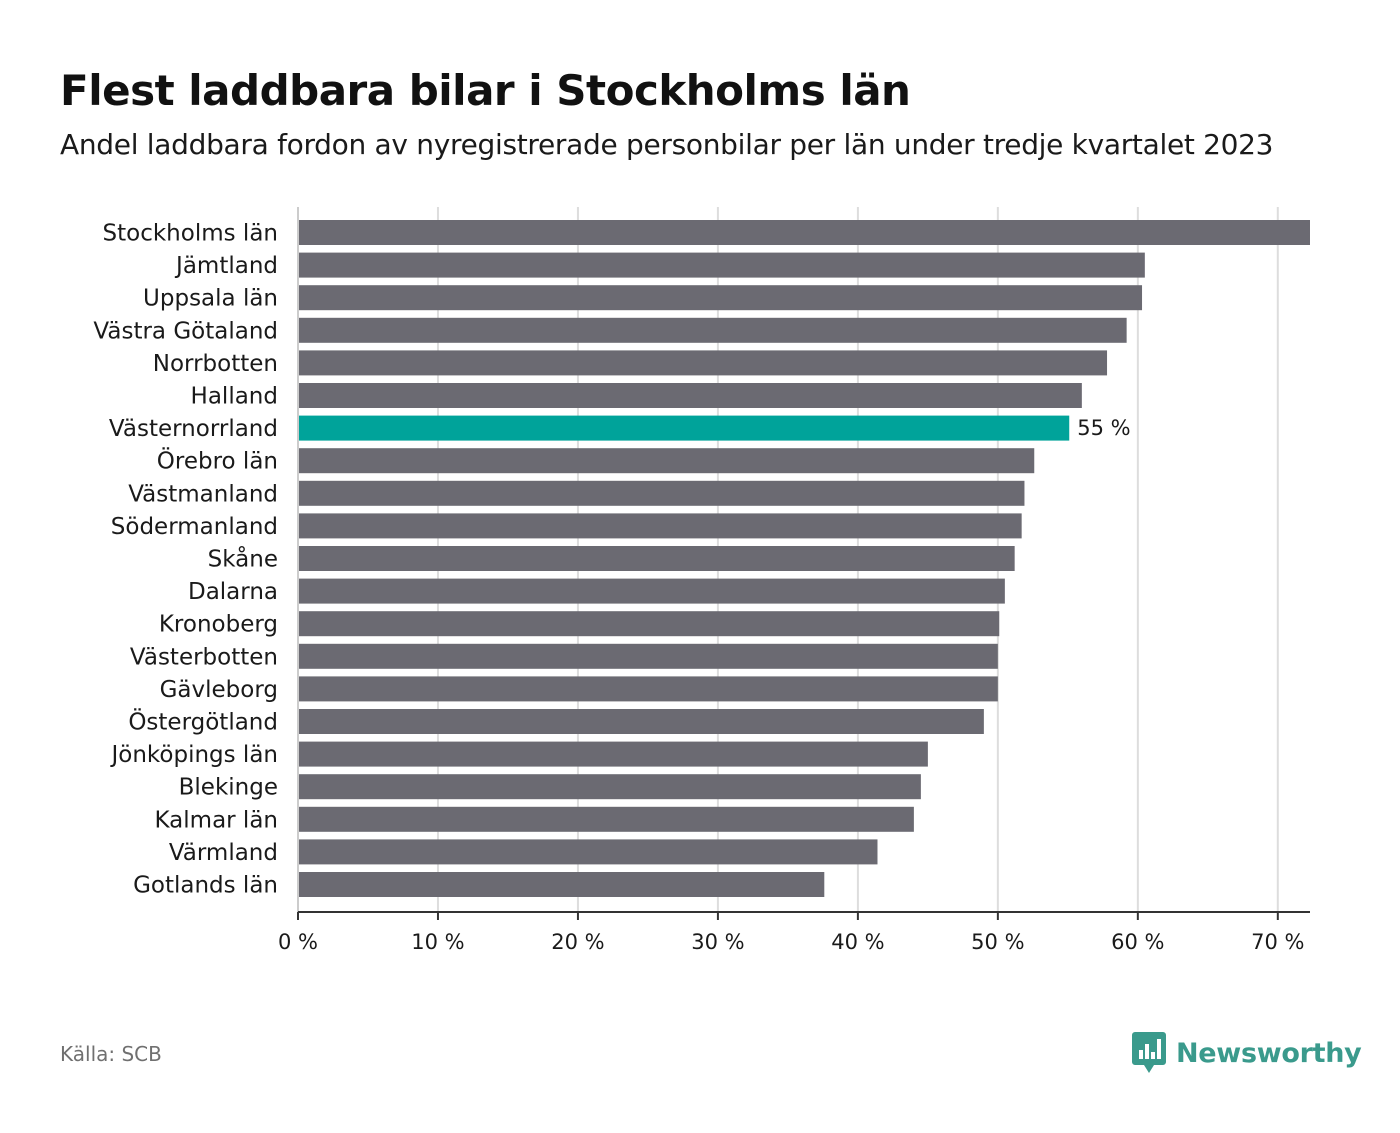 The height and width of the screenshot is (1133, 1400). What do you see at coordinates (226, 266) in the screenshot?
I see `category-label: Jämtland` at bounding box center [226, 266].